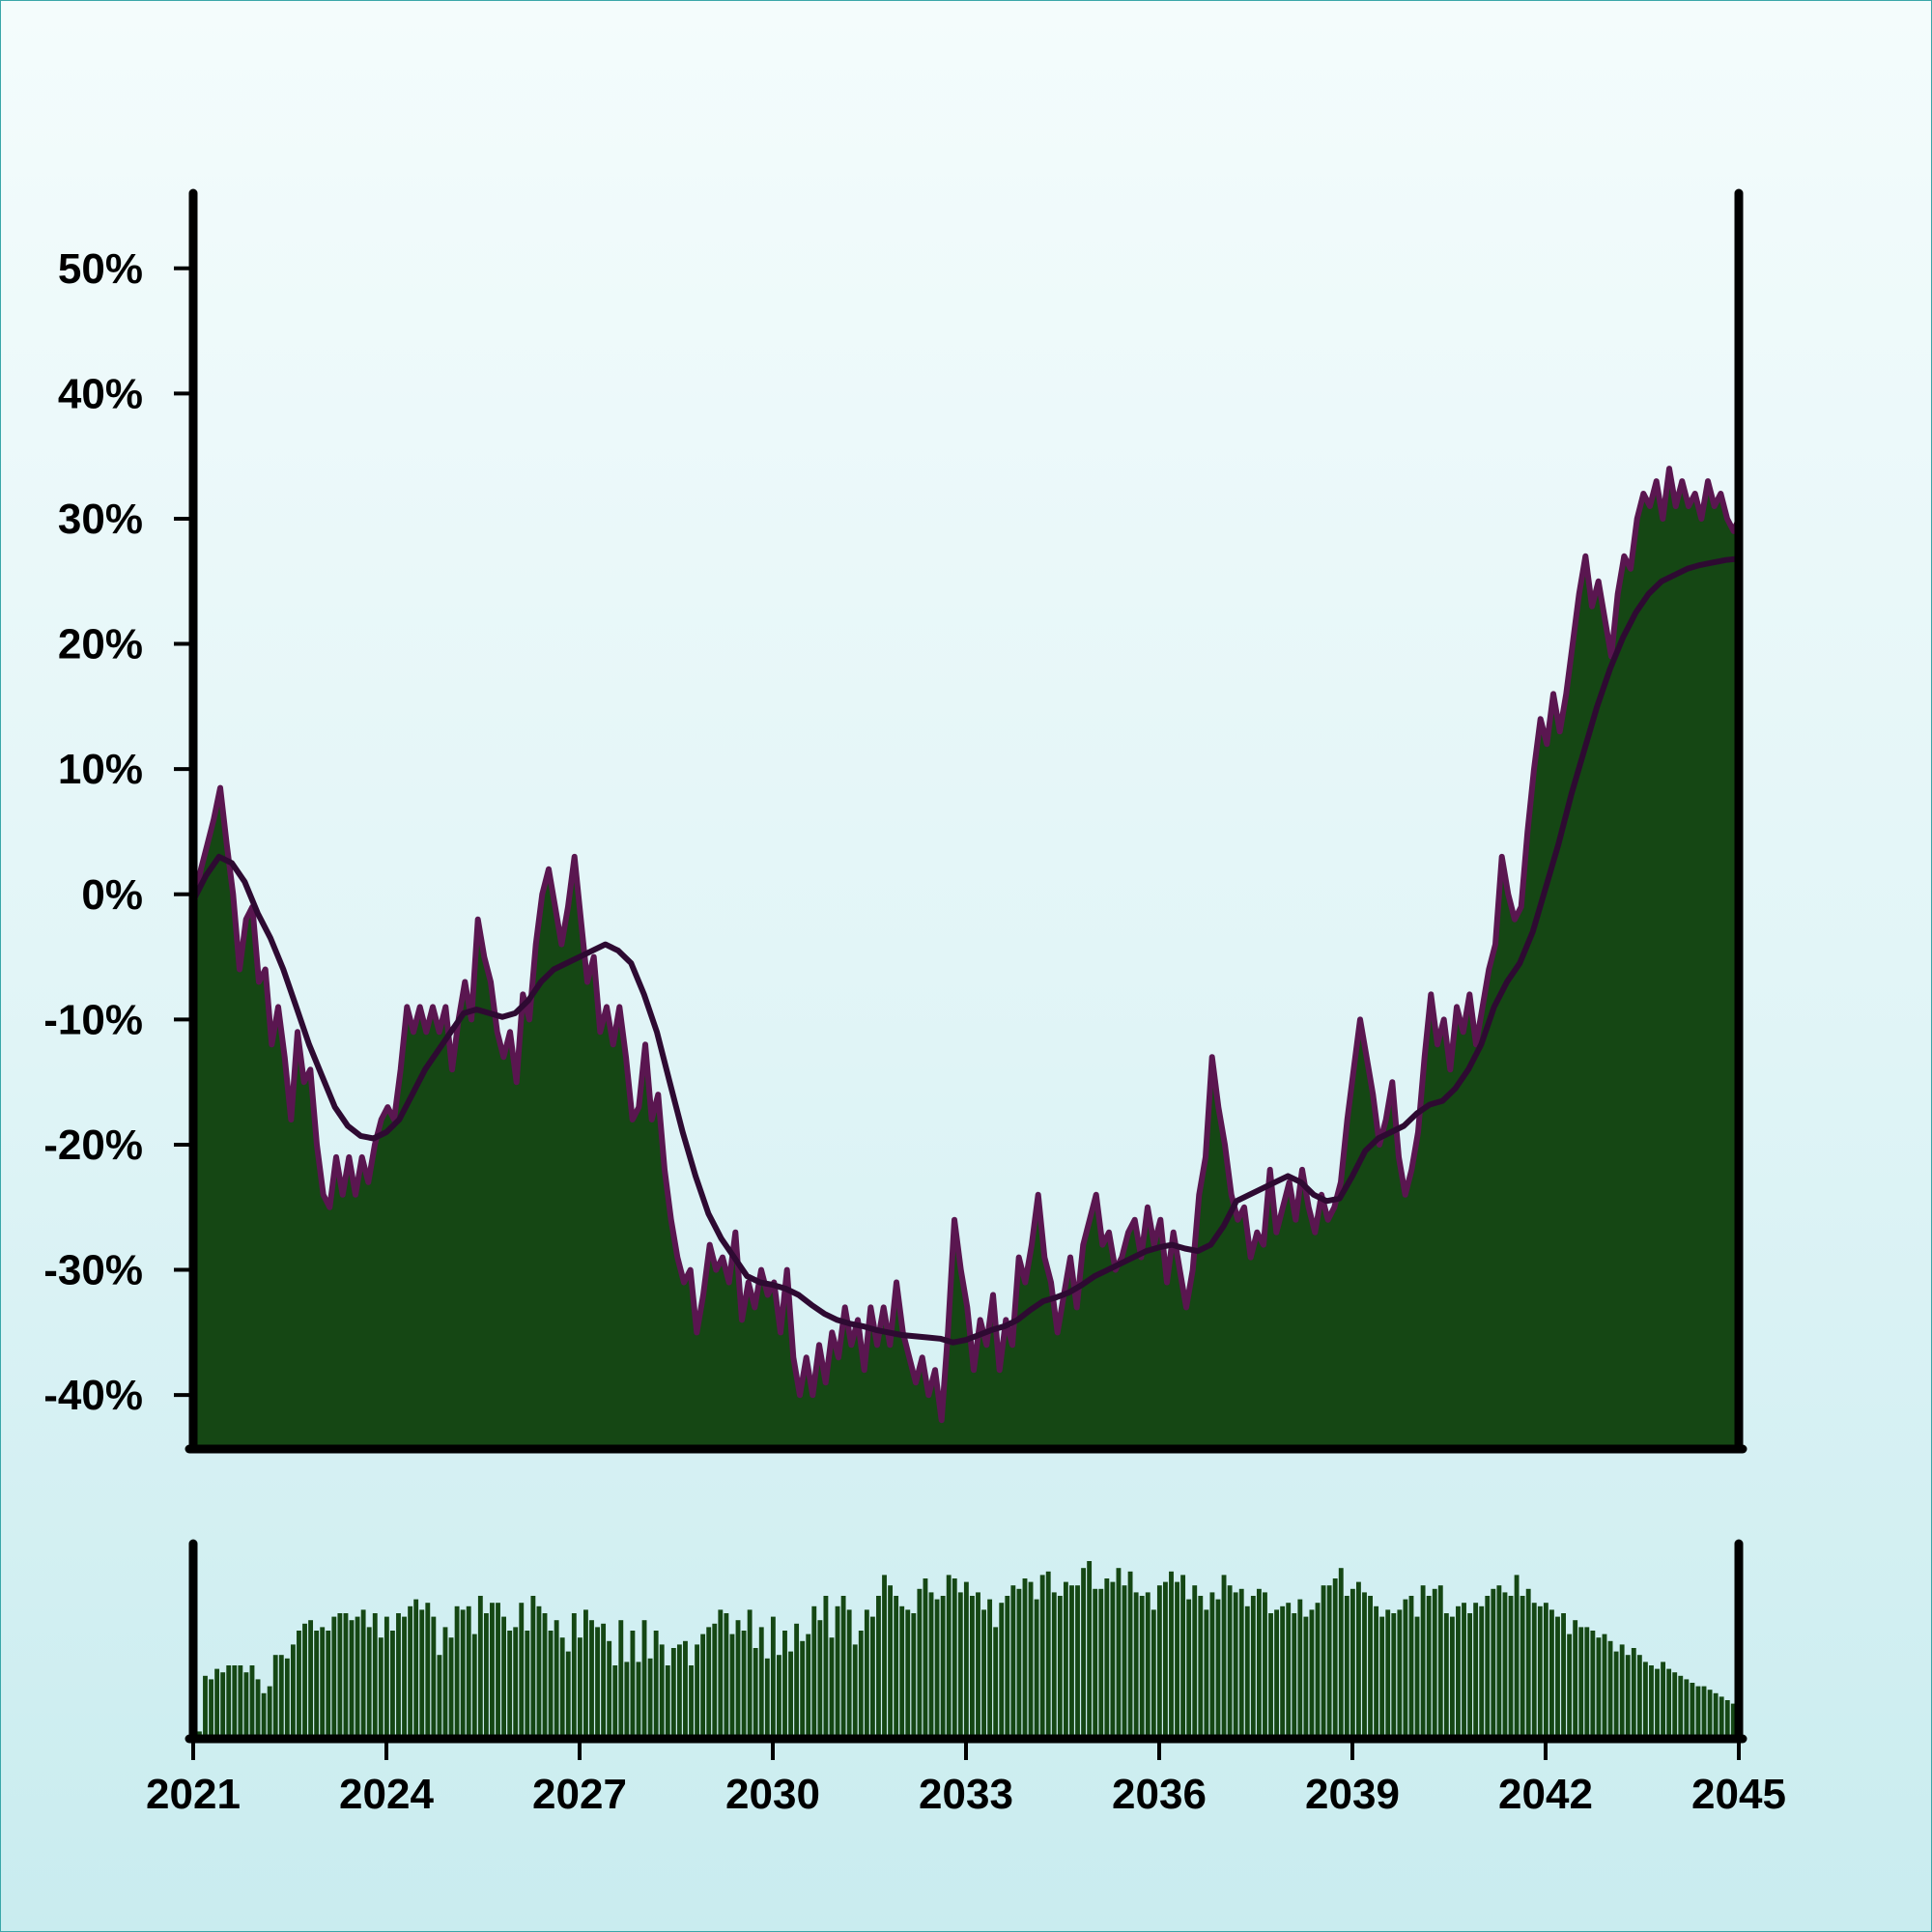  Describe the element at coordinates (100, 769) in the screenshot. I see `y-tick-label: 10%` at that location.